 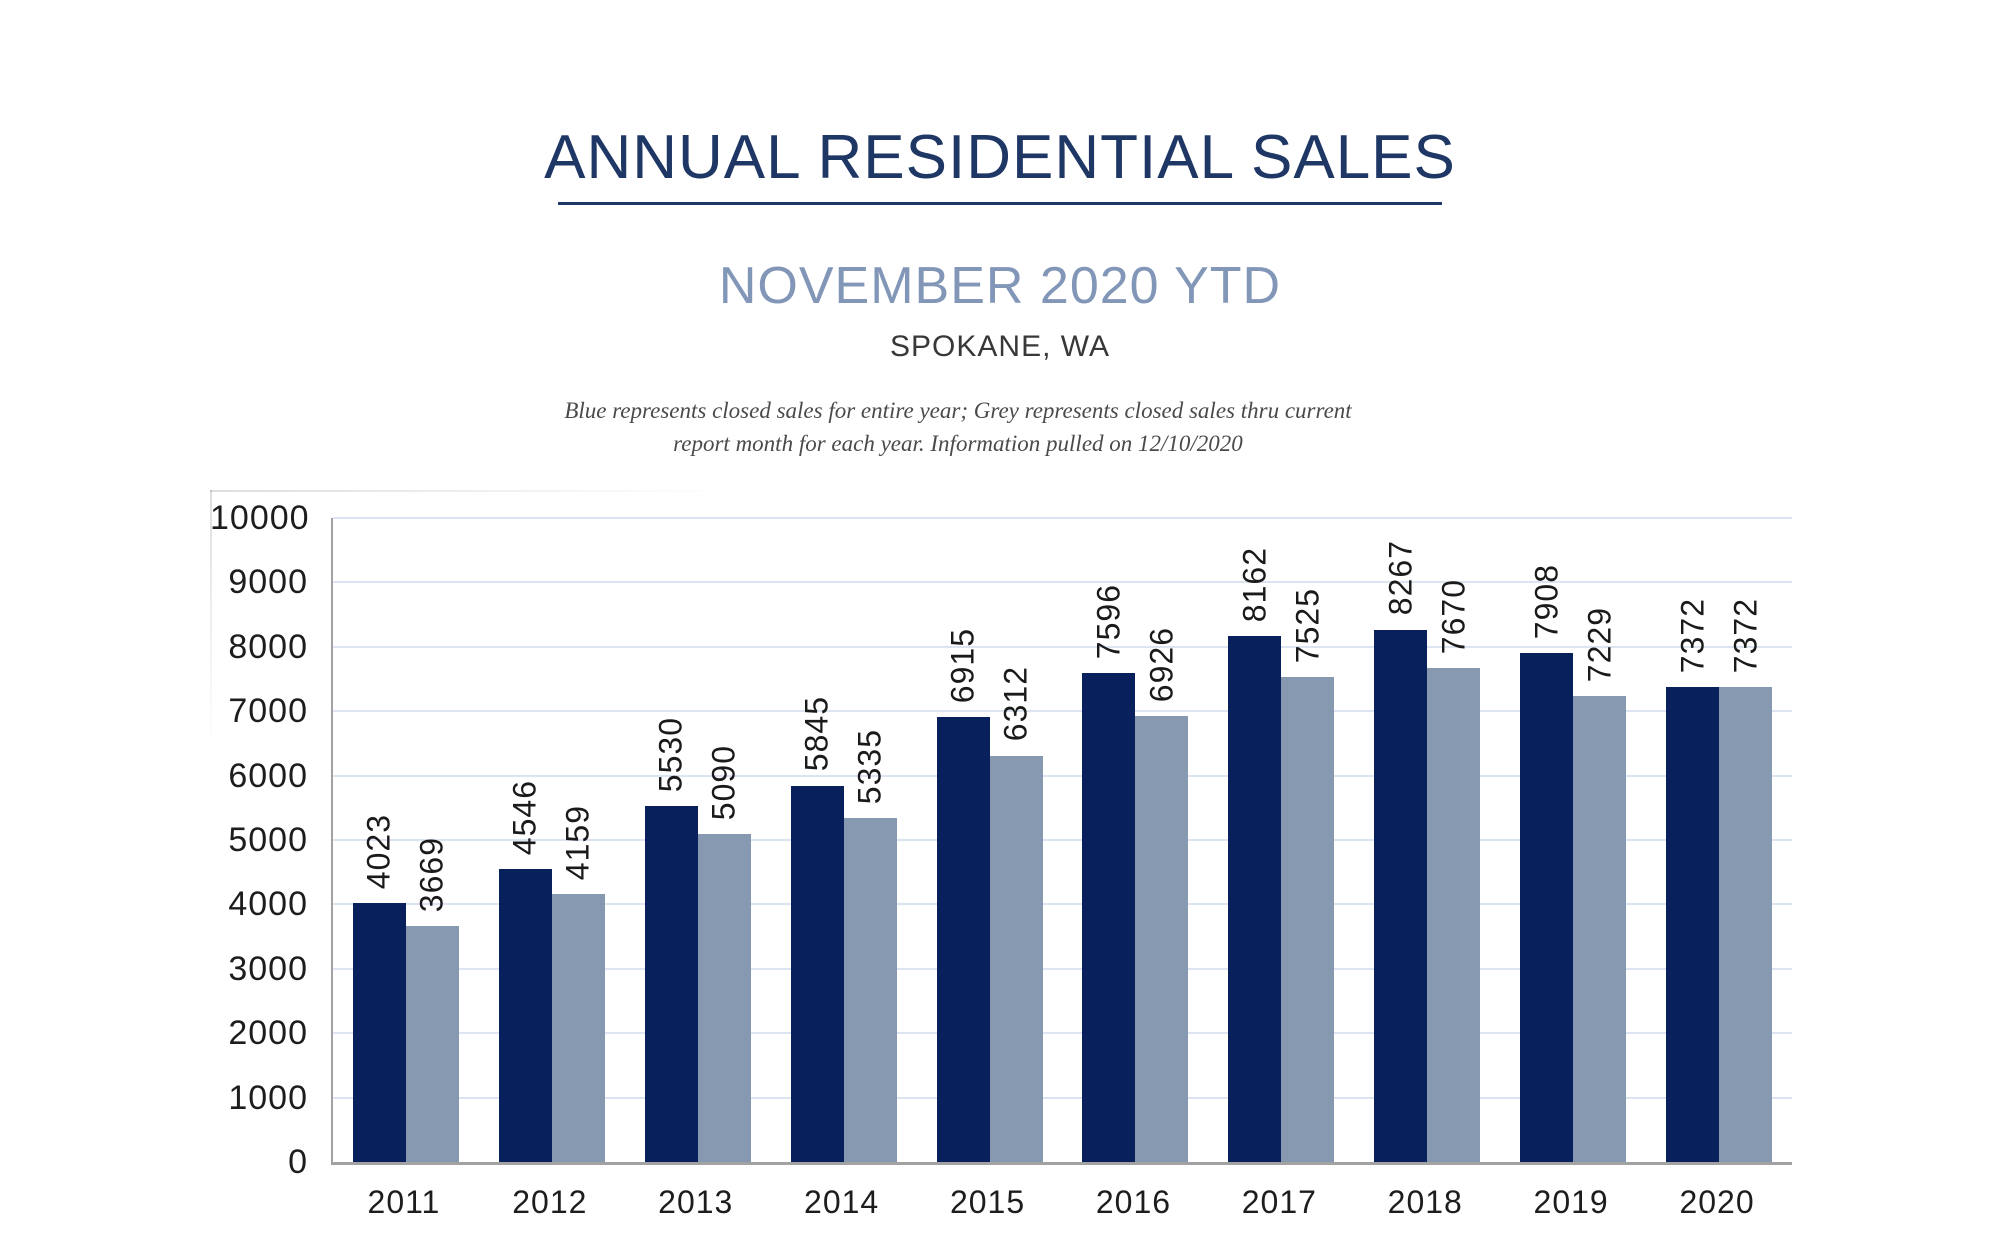 What do you see at coordinates (470, 491) in the screenshot?
I see `chart-frame-top-edge` at bounding box center [470, 491].